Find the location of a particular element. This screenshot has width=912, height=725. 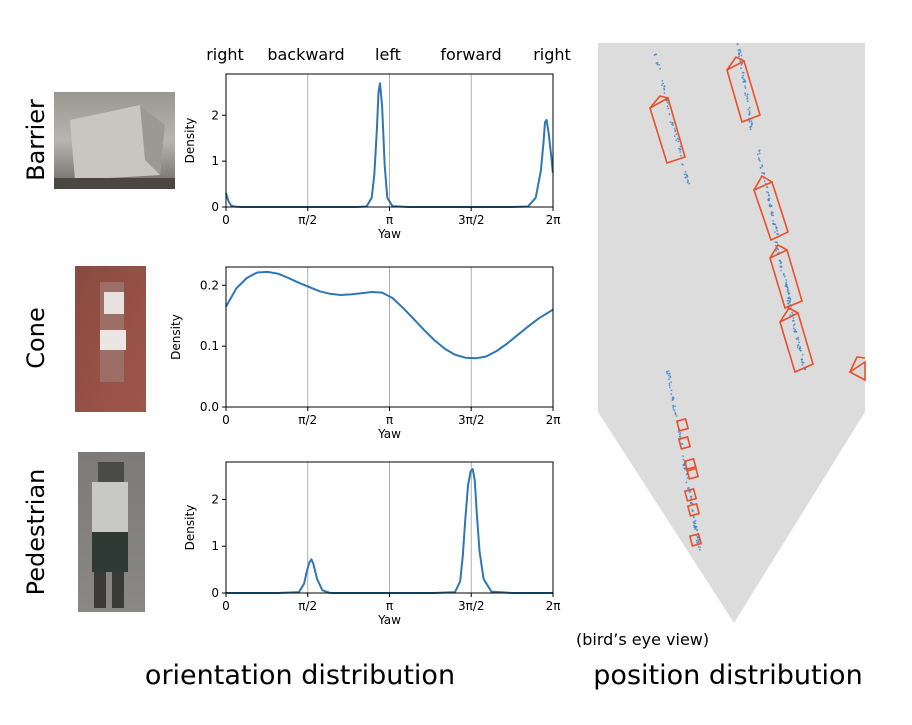

row-label-cone: Cone is located at coordinates (36, 337).